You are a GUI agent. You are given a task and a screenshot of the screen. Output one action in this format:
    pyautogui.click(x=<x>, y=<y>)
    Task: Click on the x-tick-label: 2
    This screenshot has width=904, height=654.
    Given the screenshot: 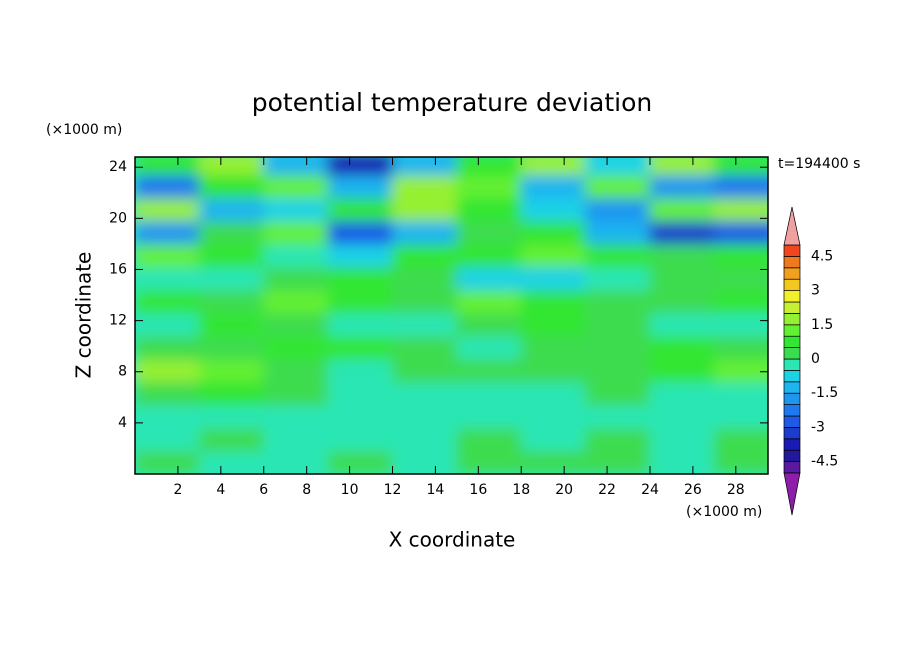 What is the action you would take?
    pyautogui.click(x=177, y=490)
    